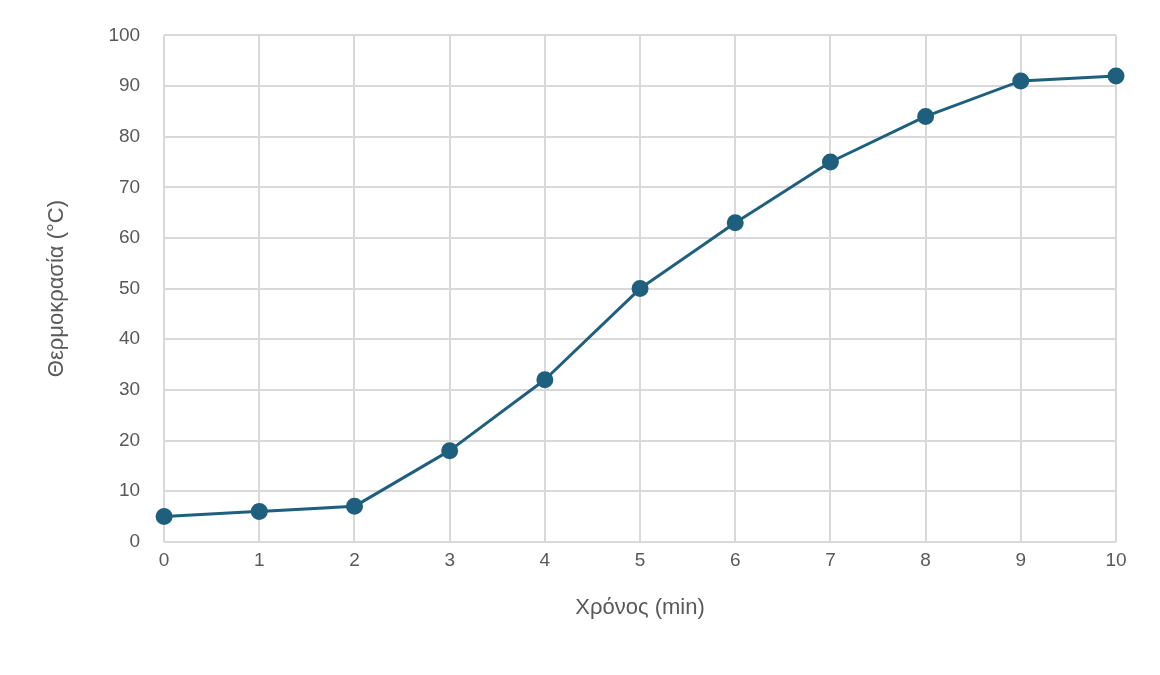 The image size is (1160, 675). I want to click on y-tick-label: 100, so click(124, 34).